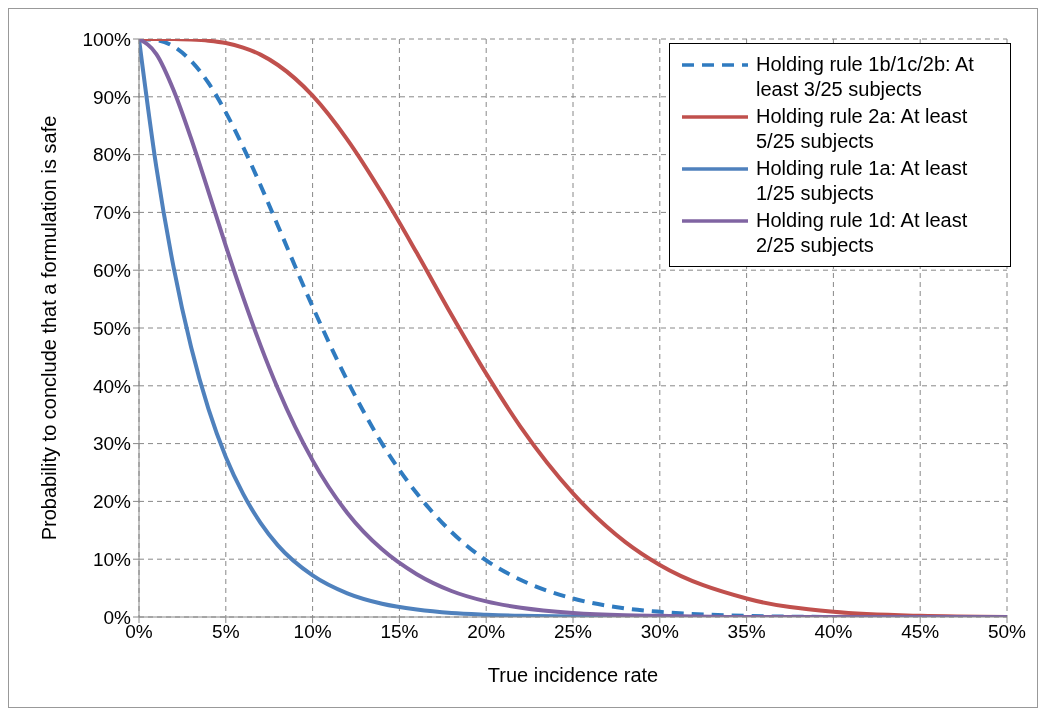  Describe the element at coordinates (862, 181) in the screenshot. I see `legend-label: Holding rule 1a: At least 1/25 subjects` at that location.